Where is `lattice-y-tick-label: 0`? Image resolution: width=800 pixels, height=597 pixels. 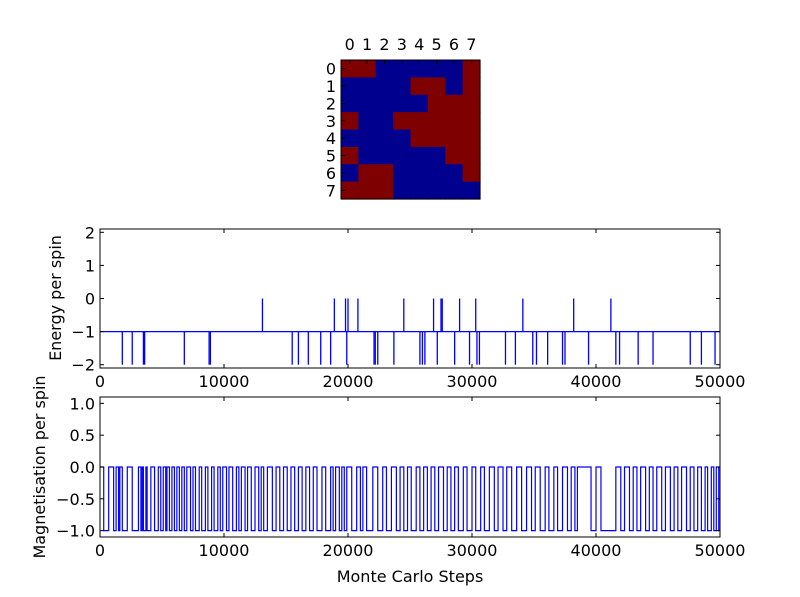
lattice-y-tick-label: 0 is located at coordinates (331, 69).